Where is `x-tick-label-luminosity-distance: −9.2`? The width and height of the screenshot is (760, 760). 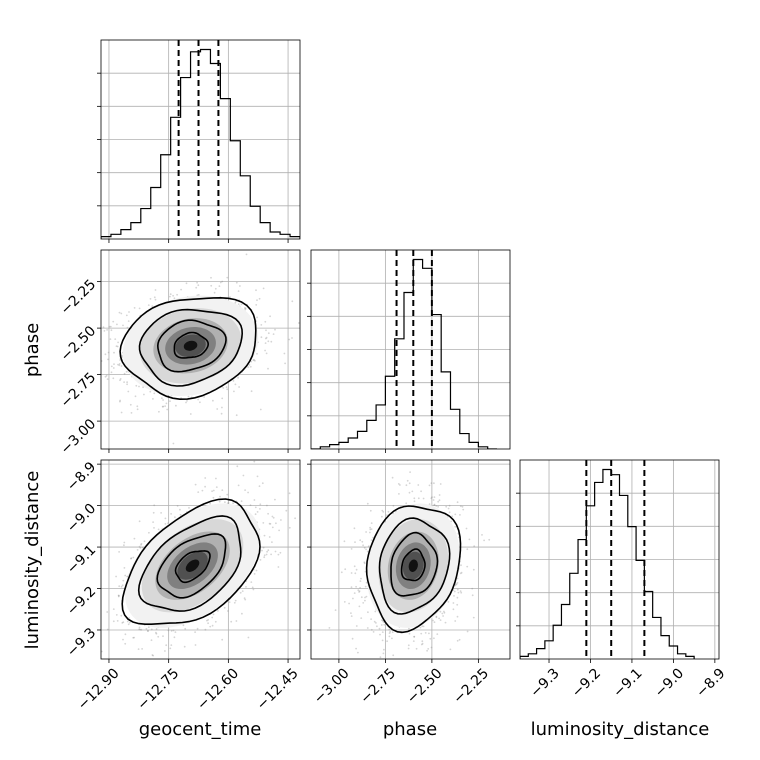
x-tick-label-luminosity-distance: −9.2 is located at coordinates (586, 682).